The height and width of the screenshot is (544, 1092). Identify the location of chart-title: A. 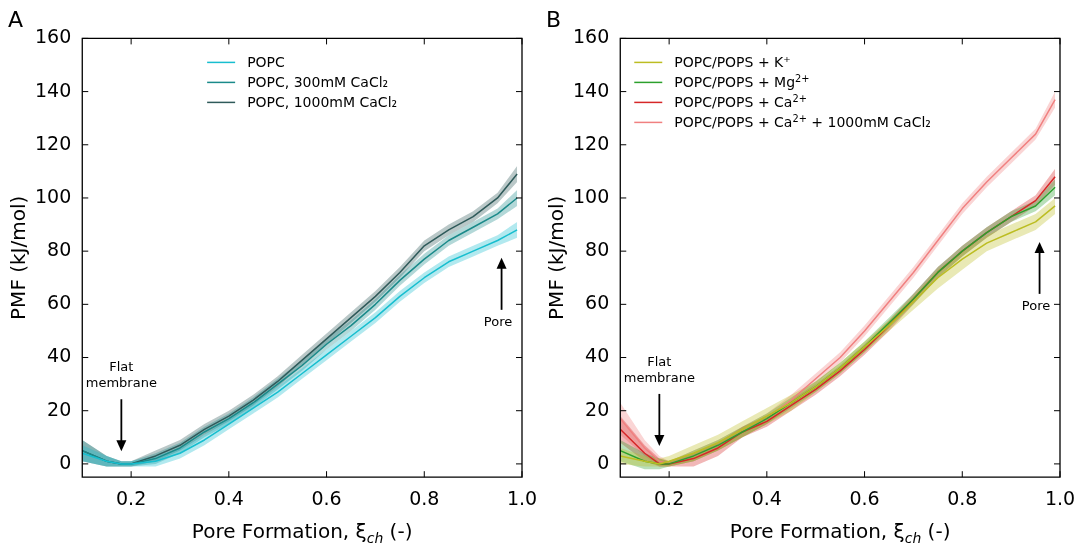
(16, 19).